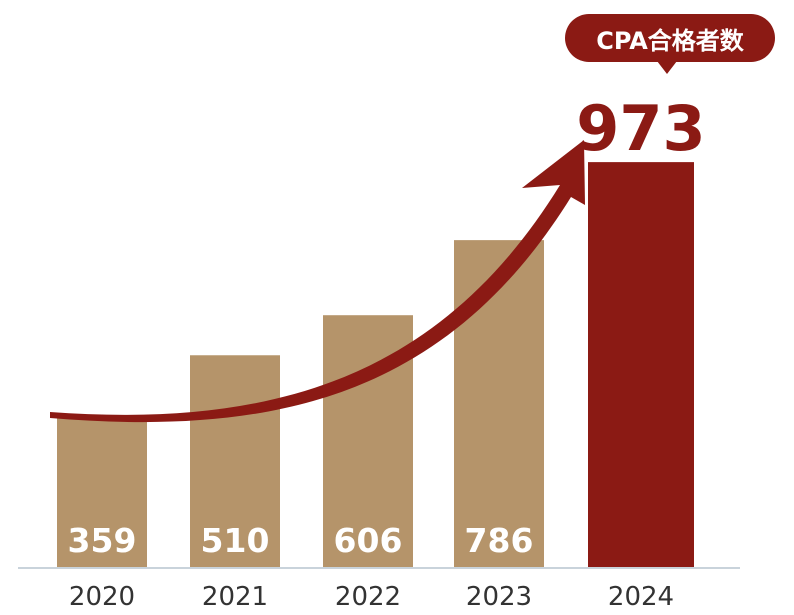 The width and height of the screenshot is (794, 615). I want to click on x-tick-2024: 2024, so click(641, 597).